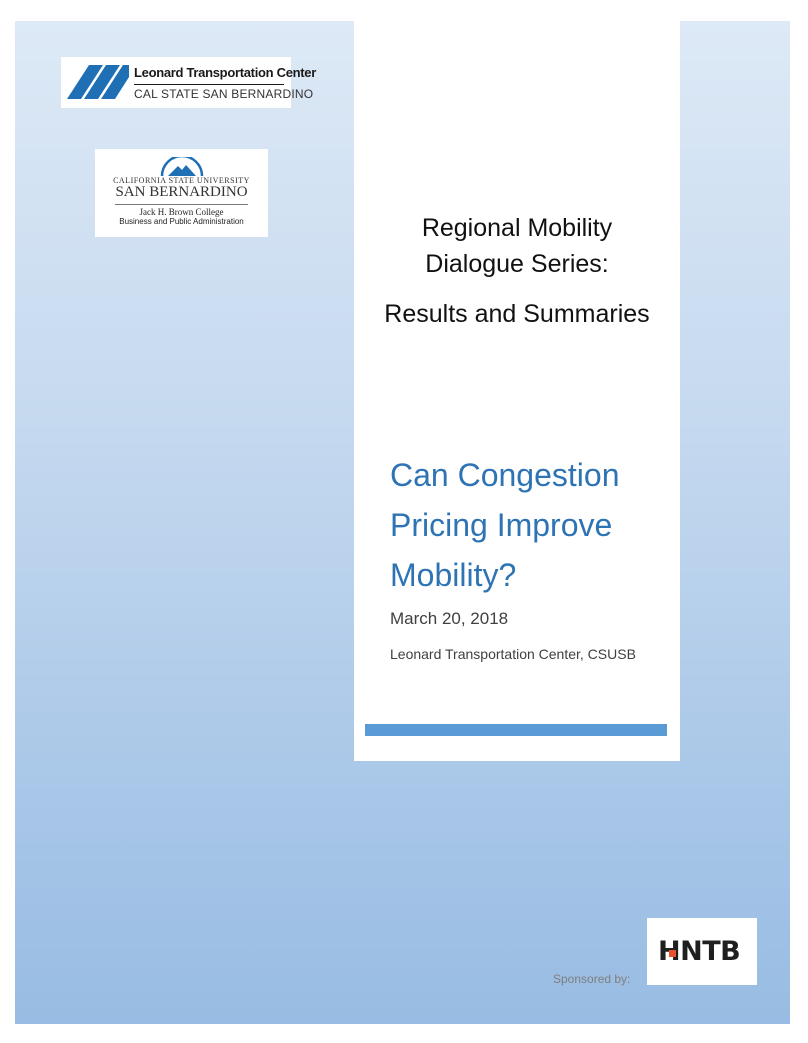 Image resolution: width=808 pixels, height=1043 pixels. I want to click on series-title-line-1: Regional Mobility, so click(517, 228).